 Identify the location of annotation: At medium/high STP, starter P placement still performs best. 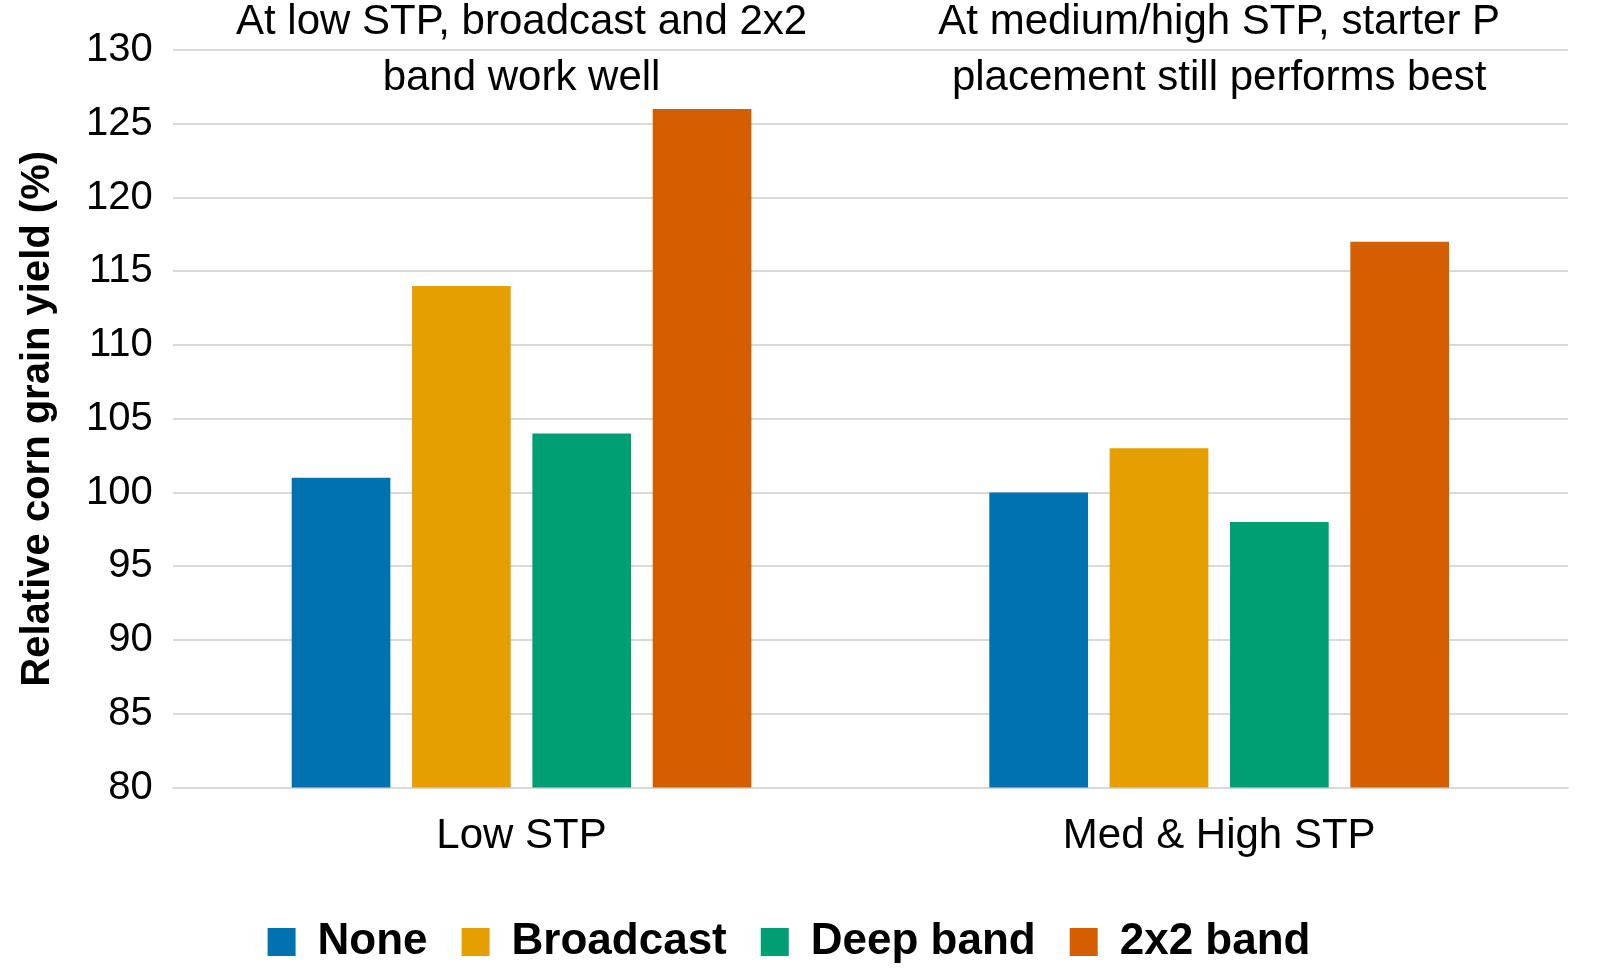
(1219, 49).